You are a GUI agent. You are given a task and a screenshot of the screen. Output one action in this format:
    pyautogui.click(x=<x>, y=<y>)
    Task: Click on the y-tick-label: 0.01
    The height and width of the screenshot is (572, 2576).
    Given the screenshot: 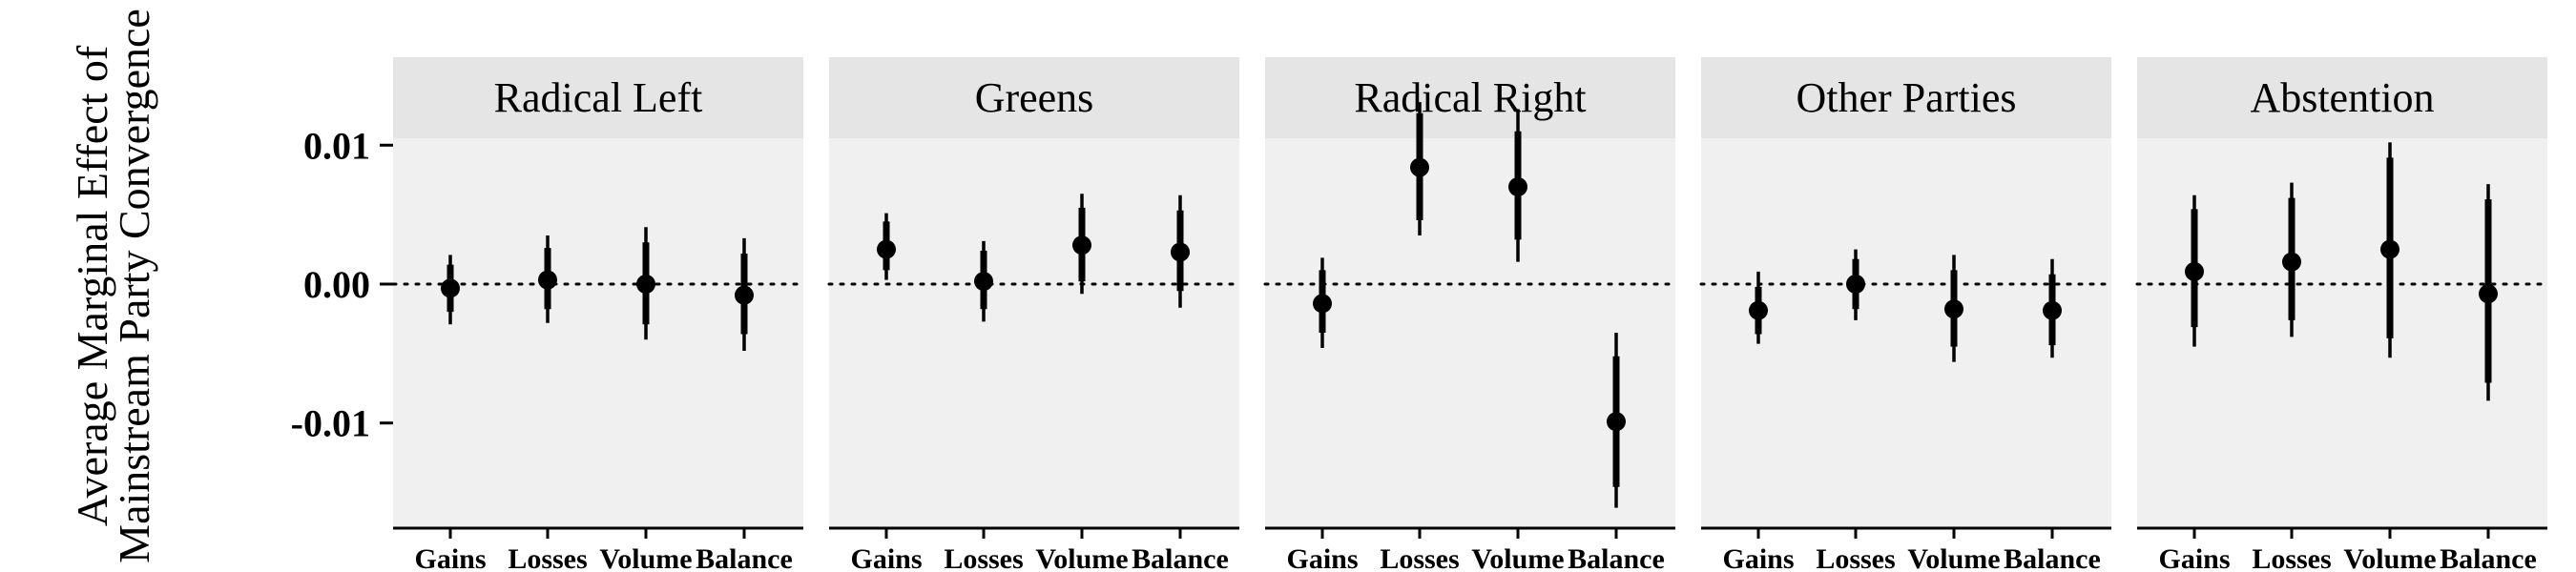 What is the action you would take?
    pyautogui.click(x=336, y=145)
    